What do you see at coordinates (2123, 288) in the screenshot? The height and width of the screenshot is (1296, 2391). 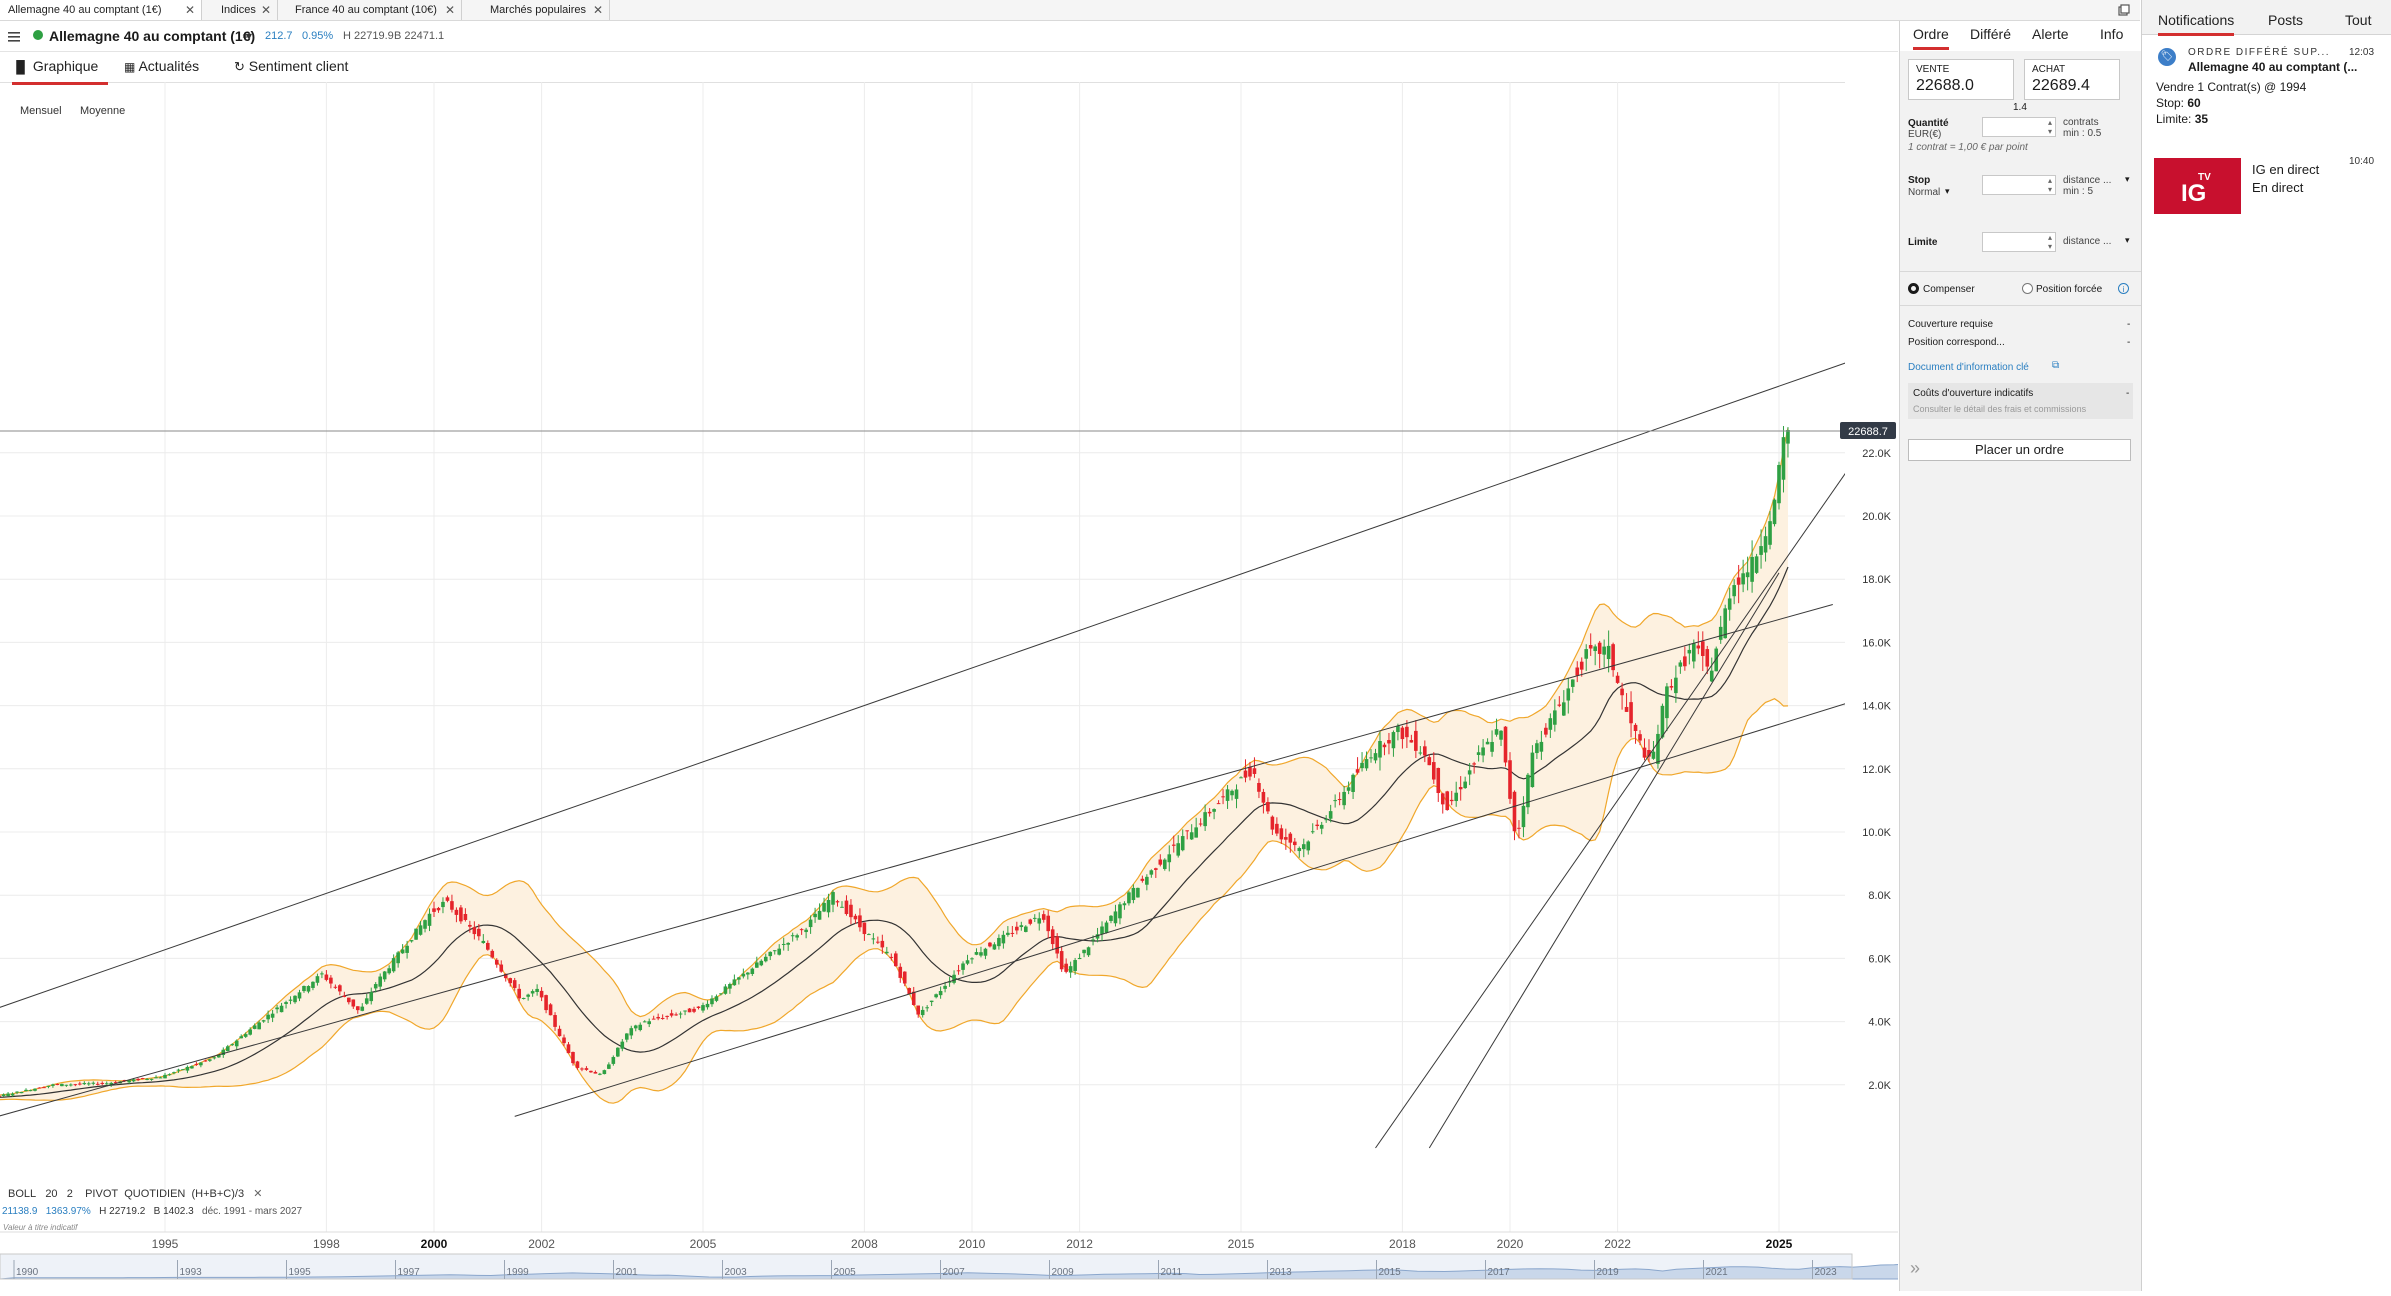 I see `info-icon: i` at bounding box center [2123, 288].